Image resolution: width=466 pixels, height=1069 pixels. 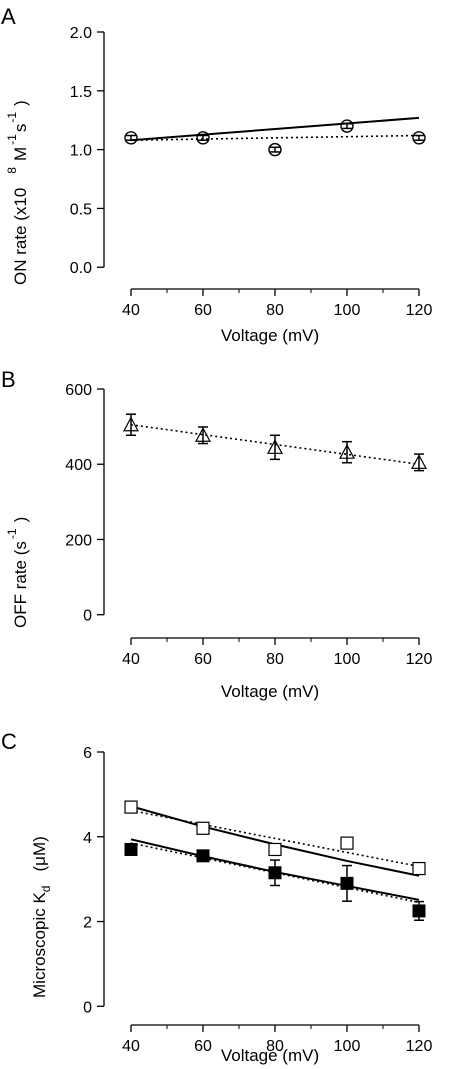 What do you see at coordinates (87, 838) in the screenshot?
I see `panel-c-y-tick-label: 4` at bounding box center [87, 838].